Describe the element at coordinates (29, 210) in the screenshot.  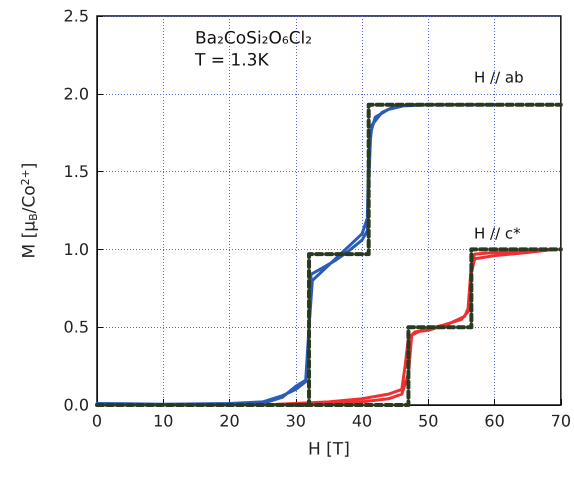
I see `y-axis-title: M [μB/Co2+]` at that location.